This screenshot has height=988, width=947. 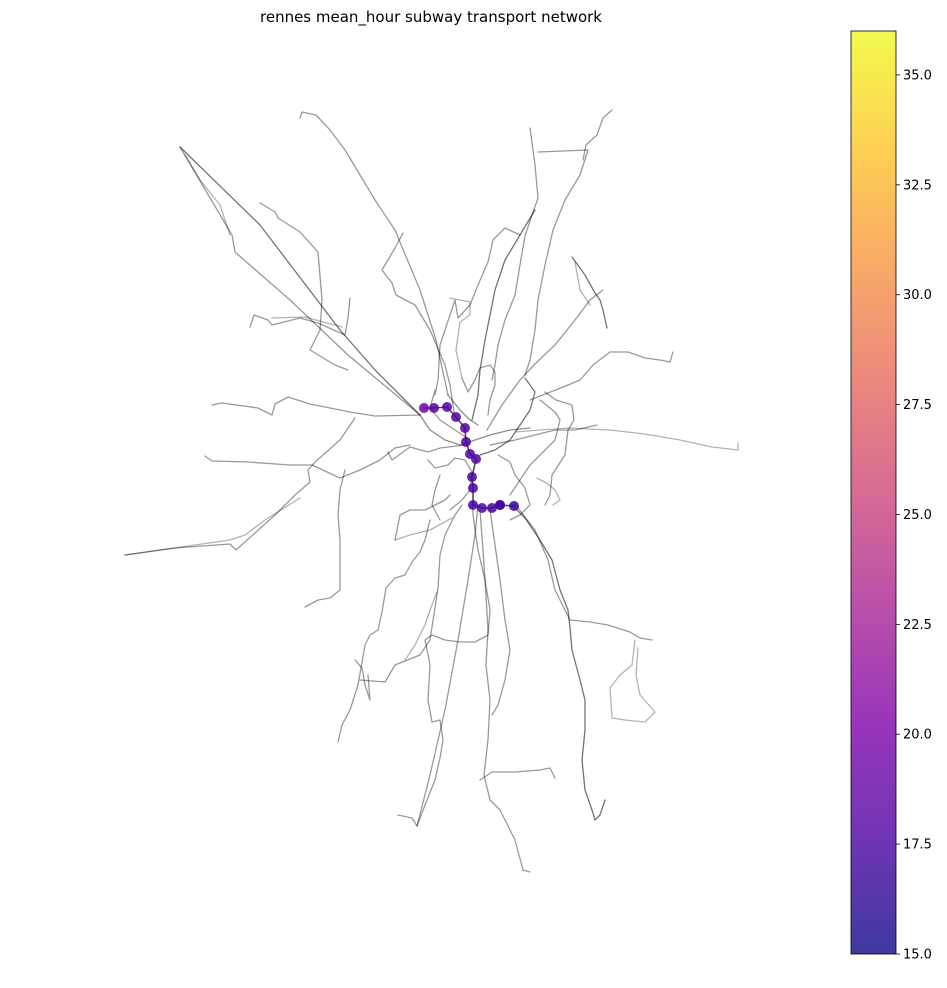 I want to click on colorbar-tick-label: 15.0, so click(x=917, y=955).